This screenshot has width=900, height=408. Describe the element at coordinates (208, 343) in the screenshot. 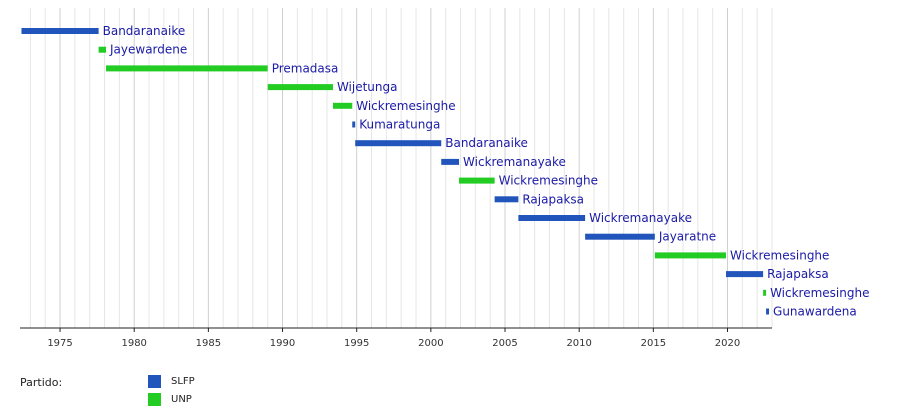

I see `x-tick-label: 1985` at that location.